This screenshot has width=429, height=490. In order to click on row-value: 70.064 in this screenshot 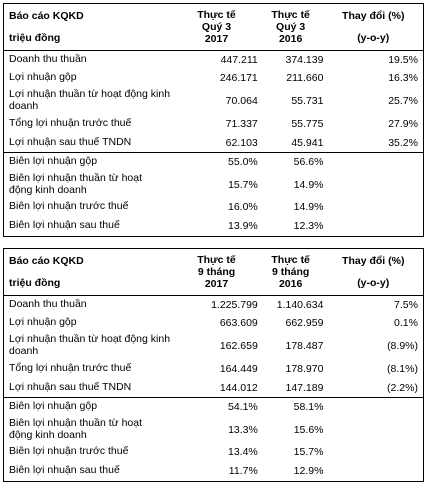, I will do `click(241, 100)`.